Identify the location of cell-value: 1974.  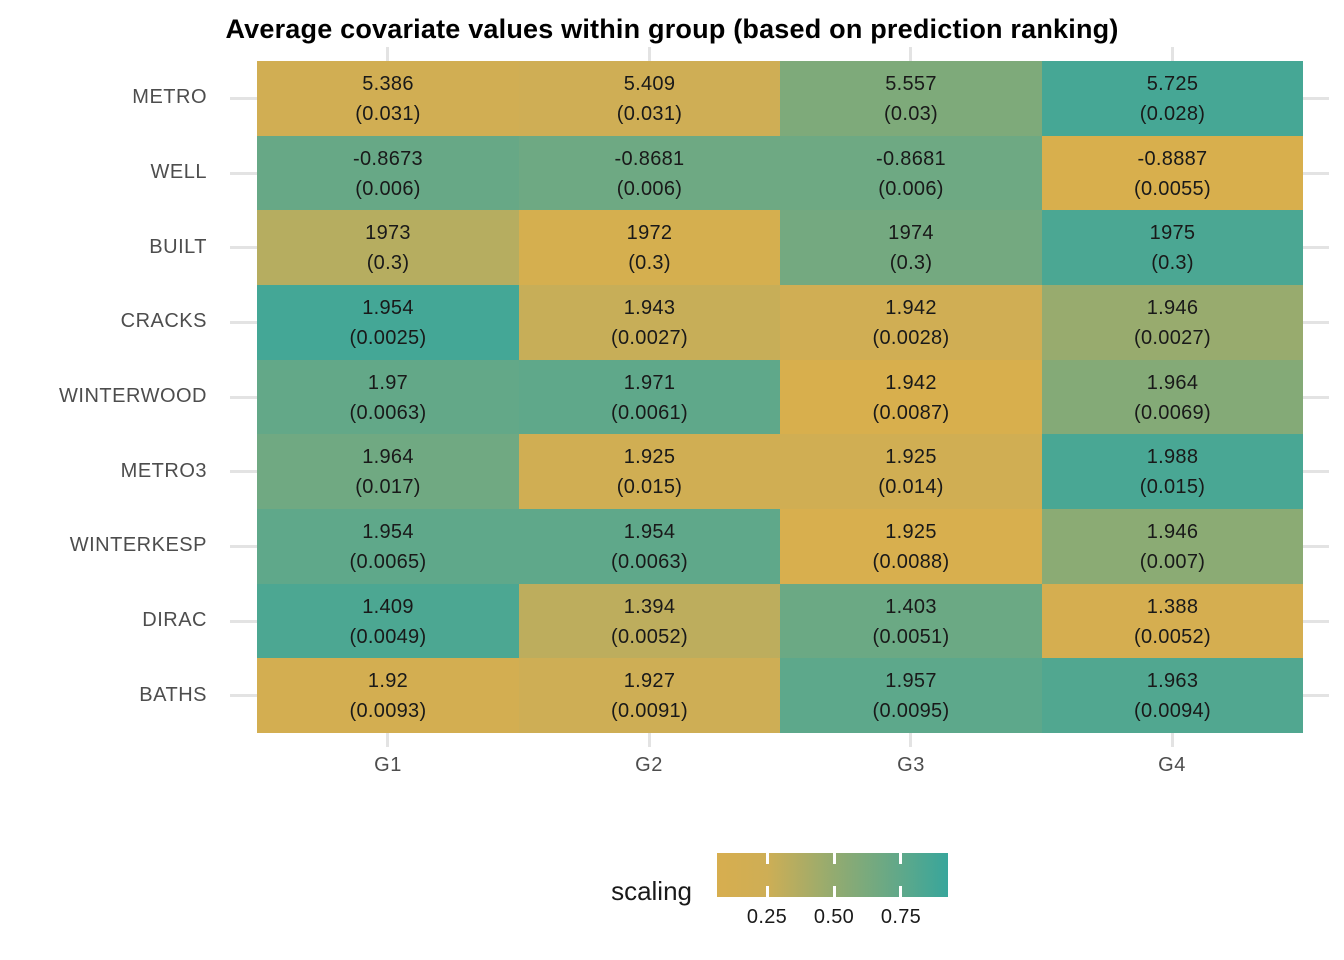
(911, 233).